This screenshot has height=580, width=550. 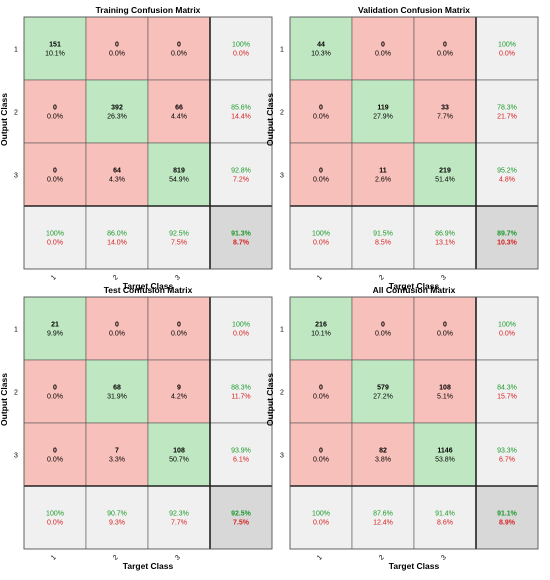 I want to click on row-precision-correct: 84.3%, so click(x=507, y=388).